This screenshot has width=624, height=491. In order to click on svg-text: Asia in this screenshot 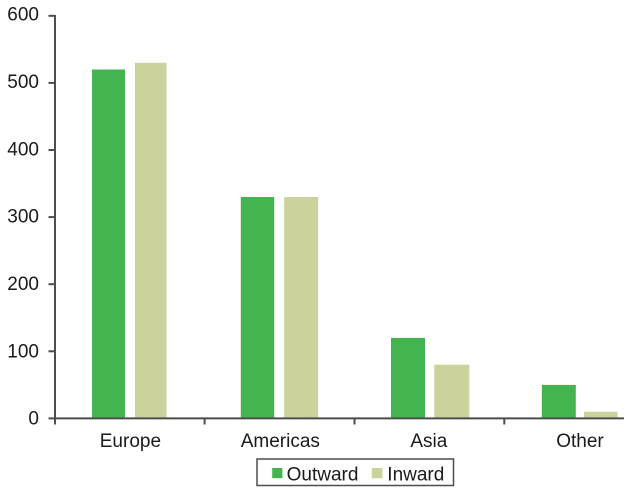, I will do `click(428, 441)`.